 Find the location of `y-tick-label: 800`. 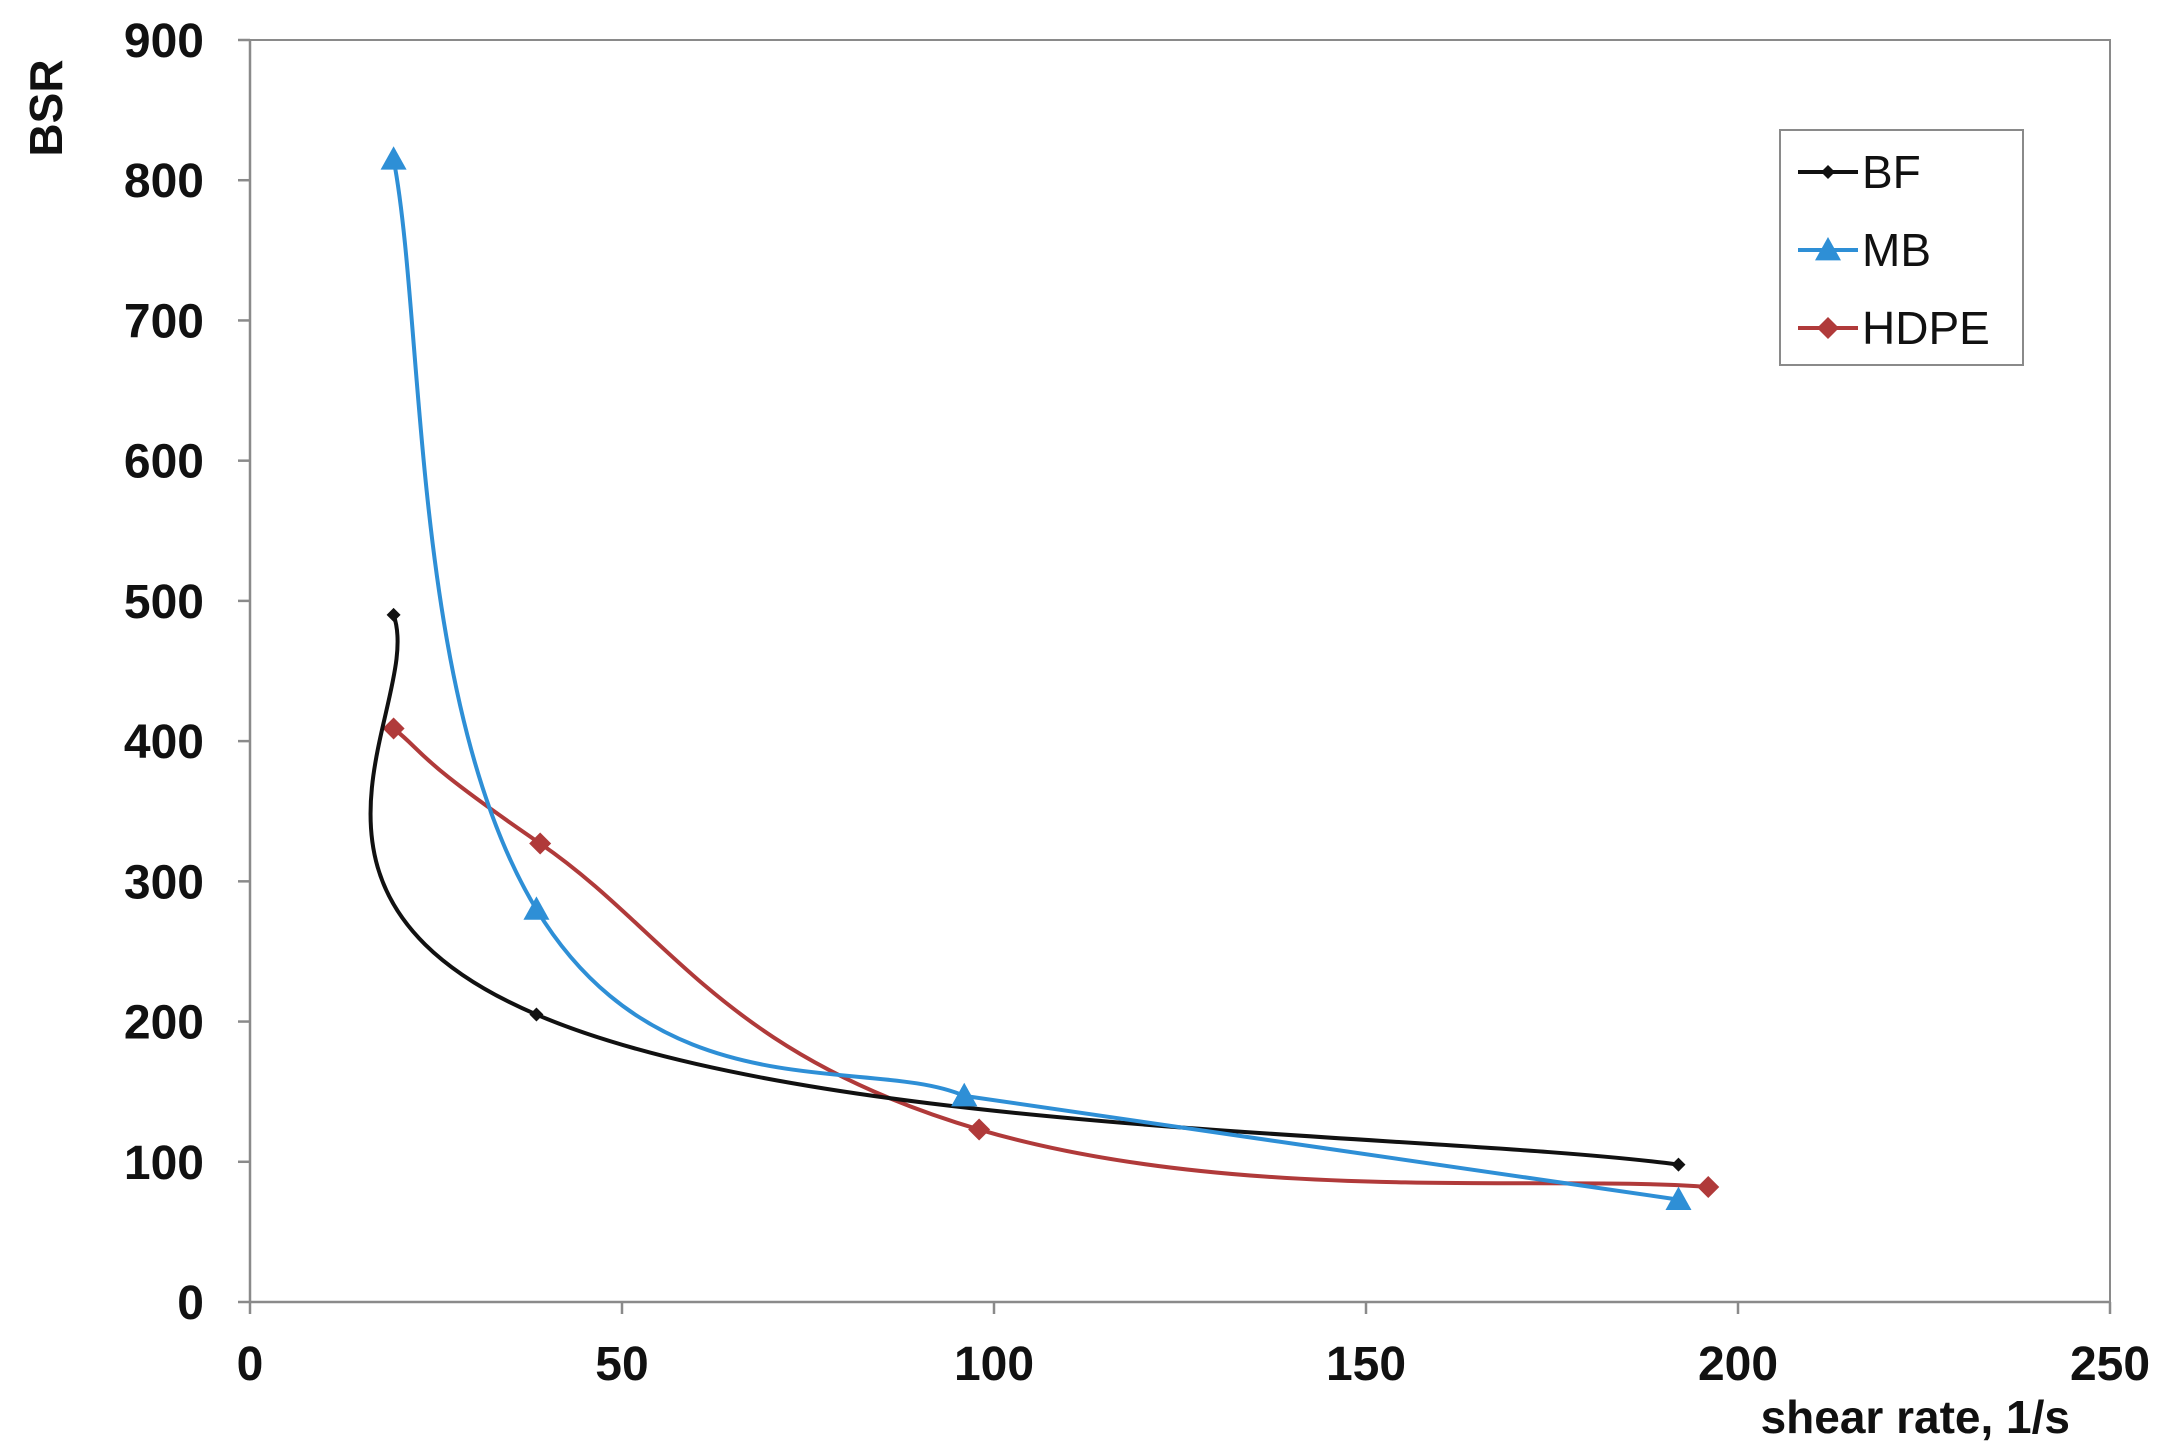

y-tick-label: 800 is located at coordinates (164, 181).